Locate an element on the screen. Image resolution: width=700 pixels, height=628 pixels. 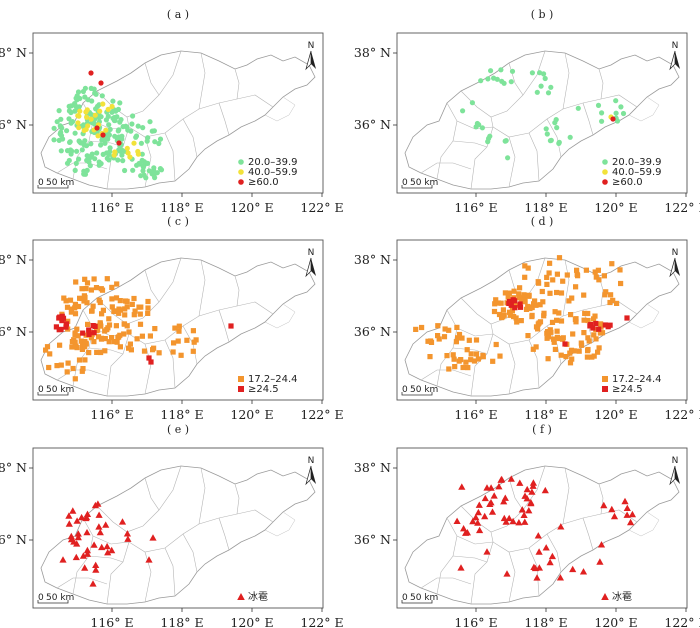
map-frame is located at coordinates (542, 528).